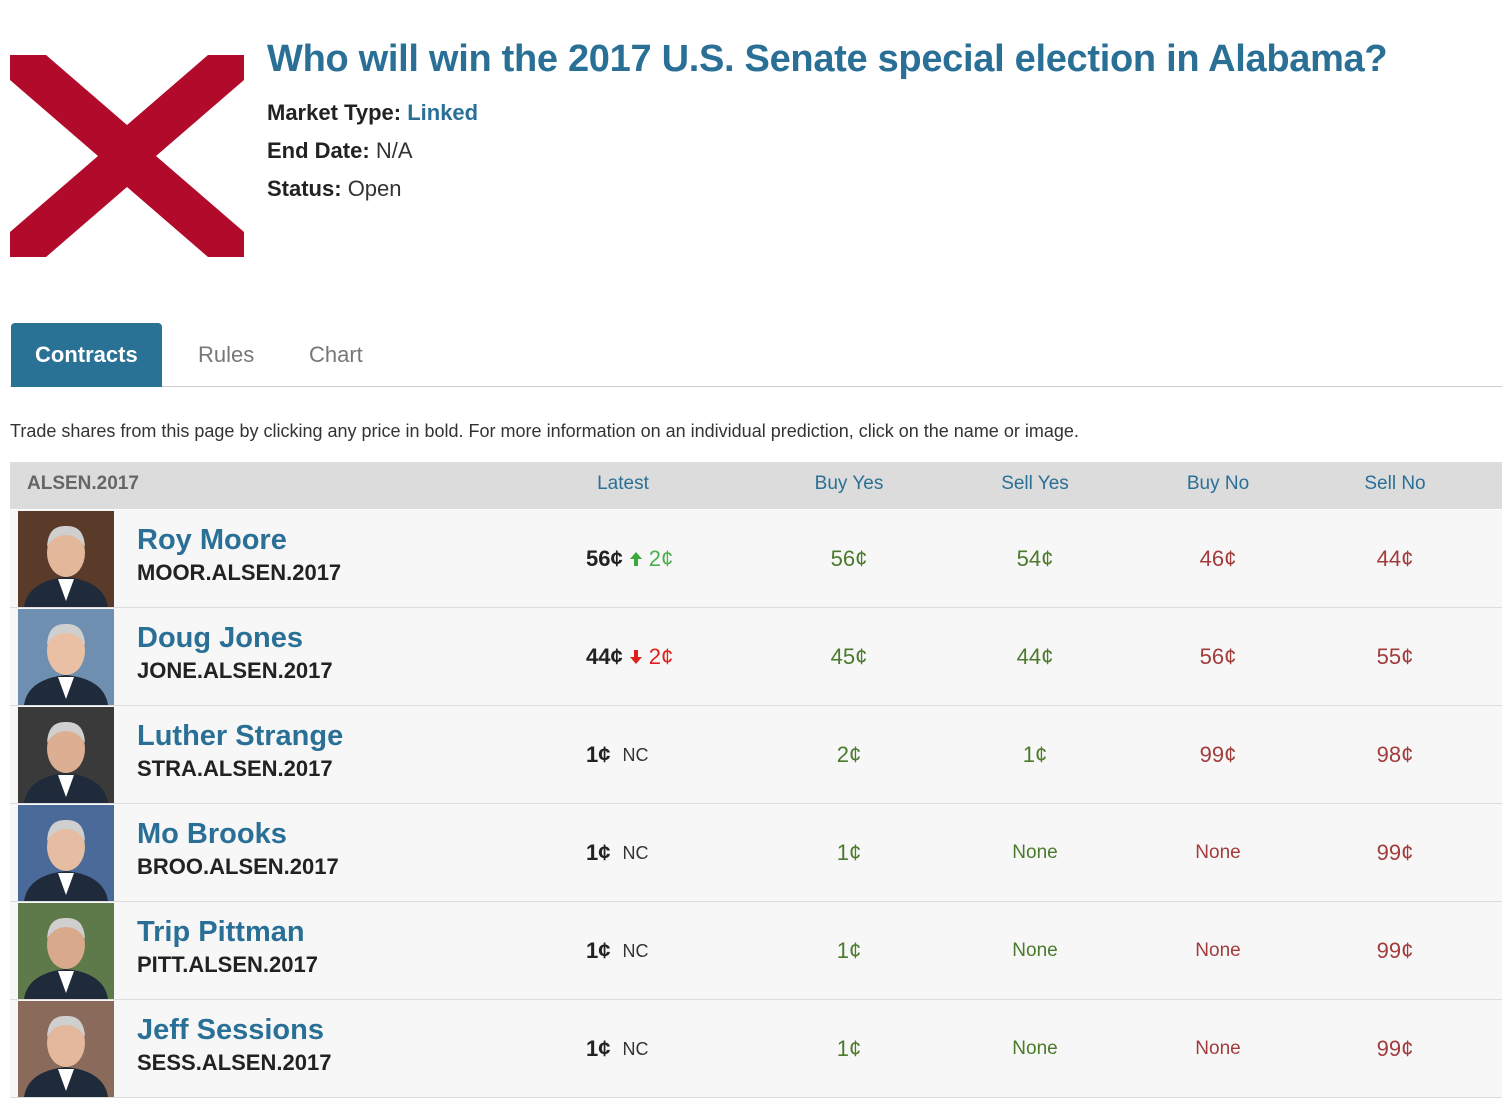  What do you see at coordinates (604, 558) in the screenshot?
I see `latest-value: 56¢` at bounding box center [604, 558].